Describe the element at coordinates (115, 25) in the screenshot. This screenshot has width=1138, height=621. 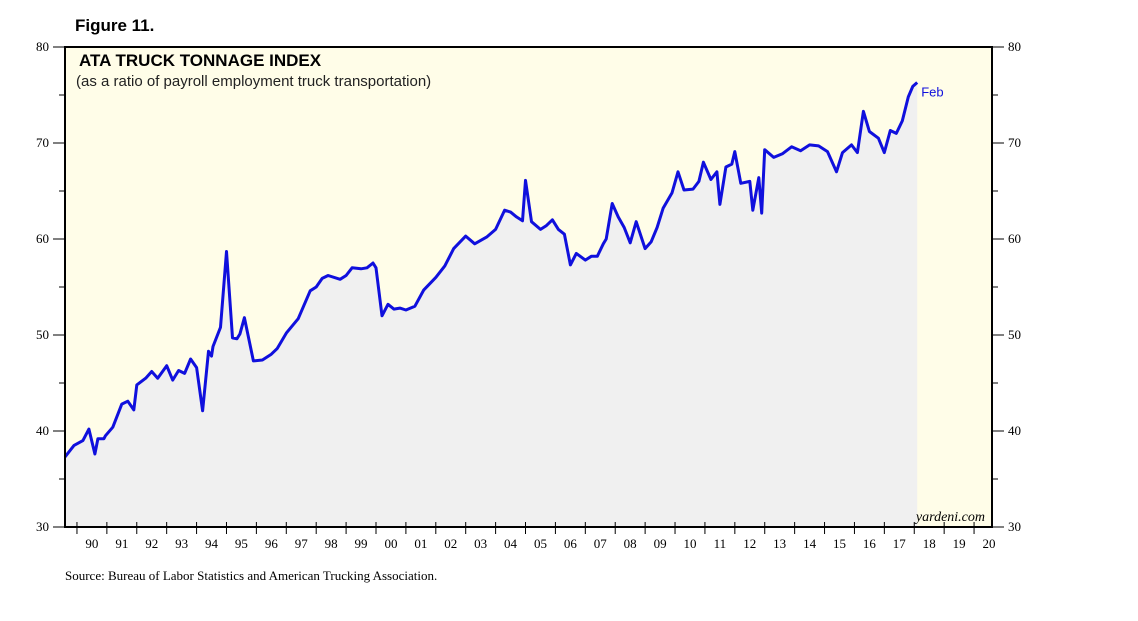
I see `figure-label: Figure 11.` at that location.